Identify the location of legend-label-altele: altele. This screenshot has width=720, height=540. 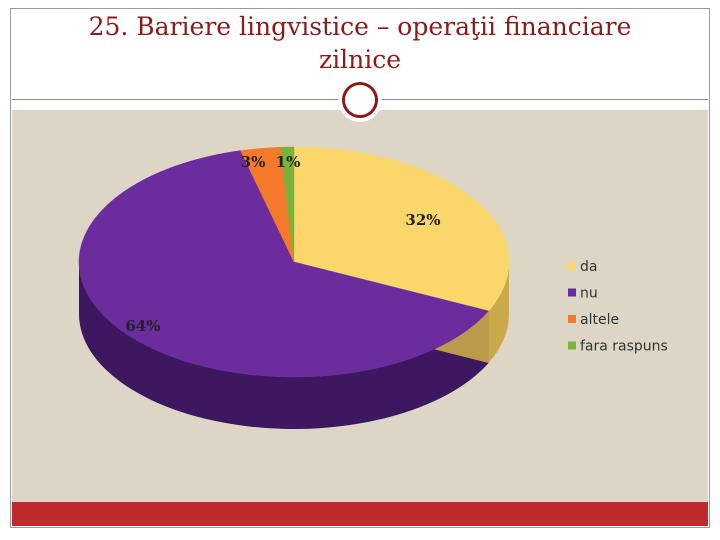
(599, 320).